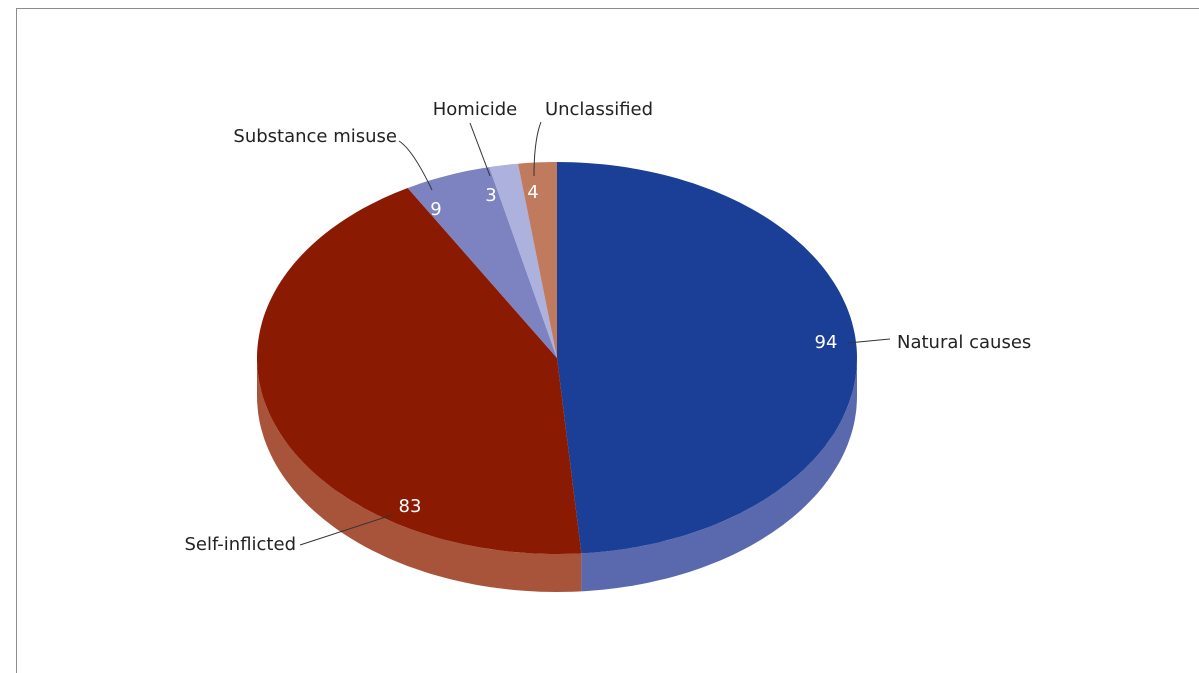  I want to click on pie-slice-self-inflicted, so click(419, 371).